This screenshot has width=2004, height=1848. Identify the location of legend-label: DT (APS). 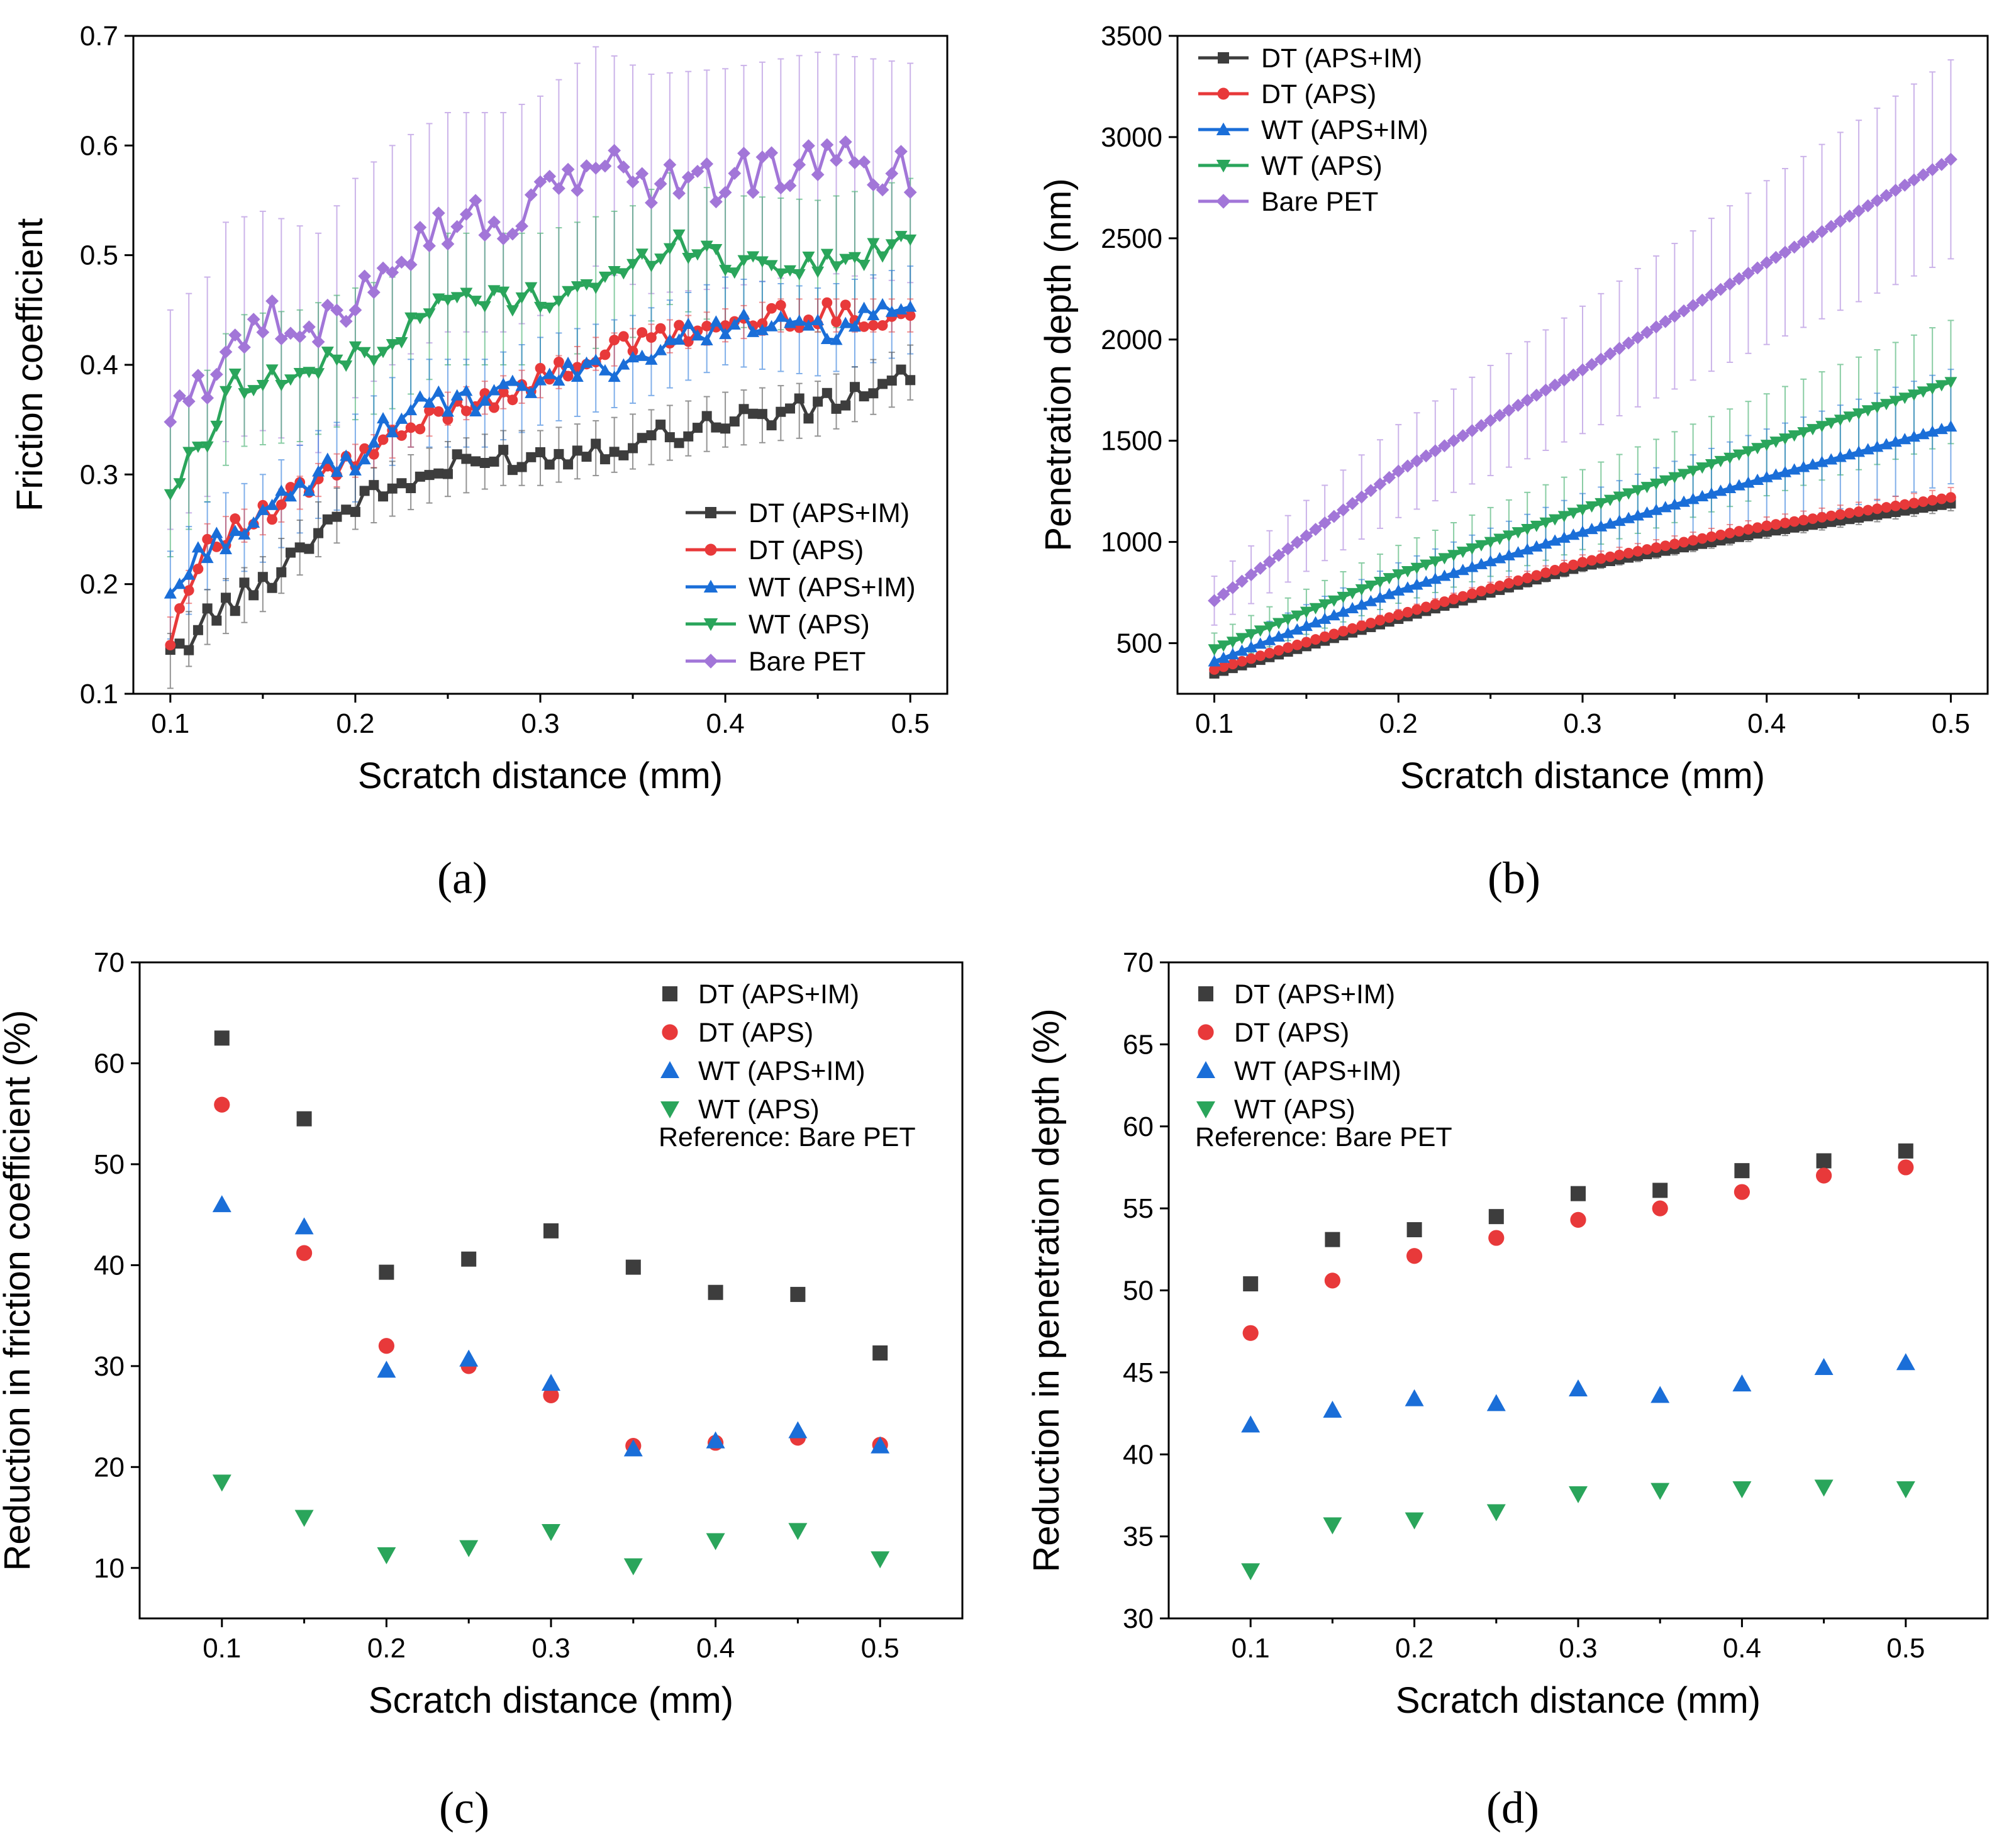
(806, 550).